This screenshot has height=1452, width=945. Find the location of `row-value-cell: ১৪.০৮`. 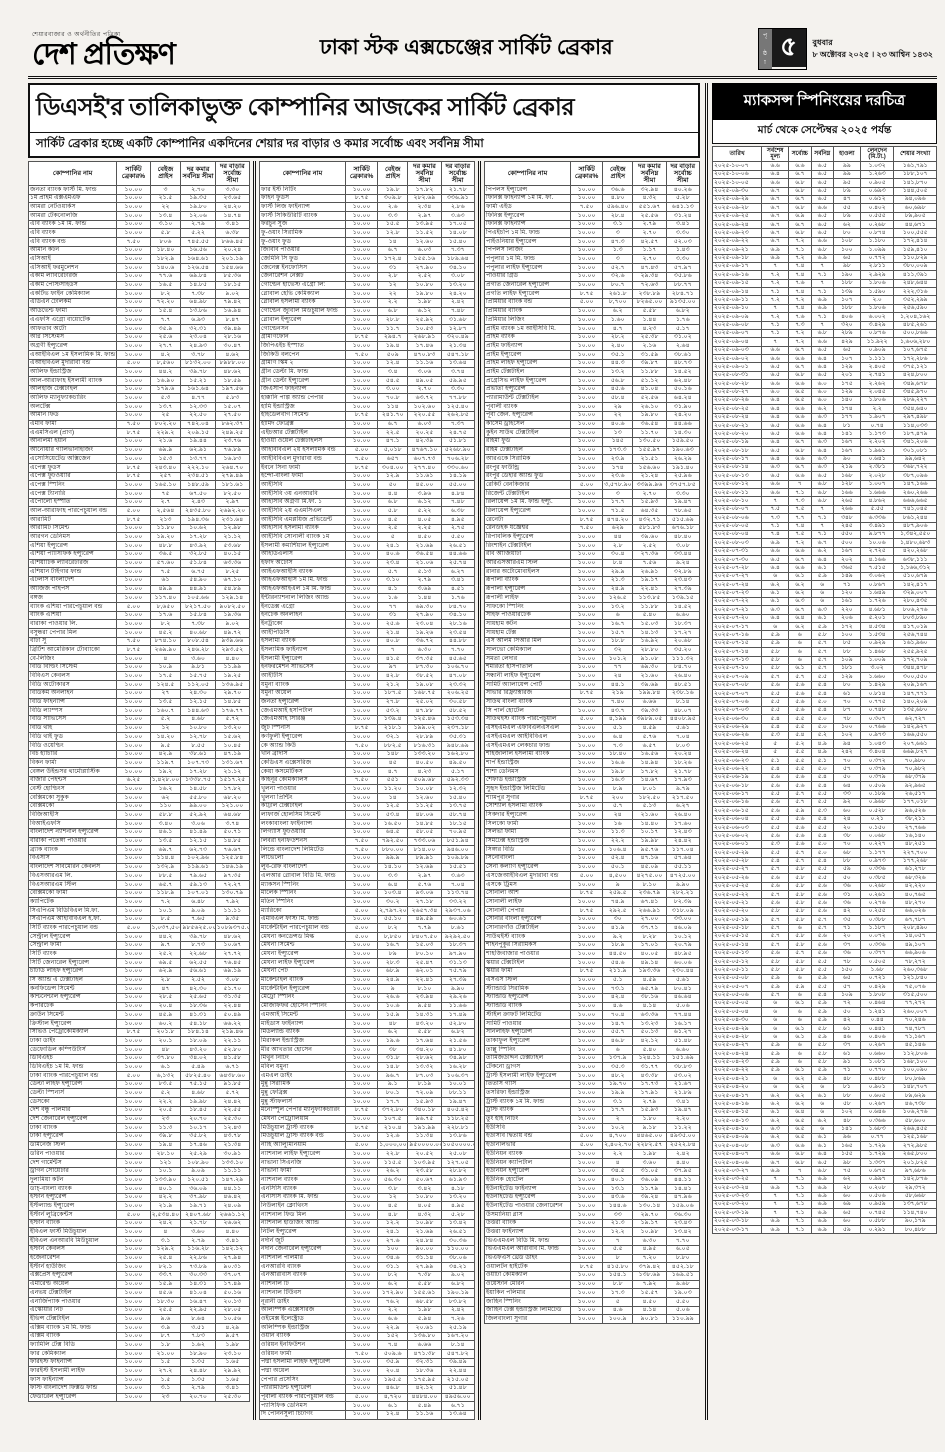

row-value-cell: ১৪.০৮ is located at coordinates (458, 233).